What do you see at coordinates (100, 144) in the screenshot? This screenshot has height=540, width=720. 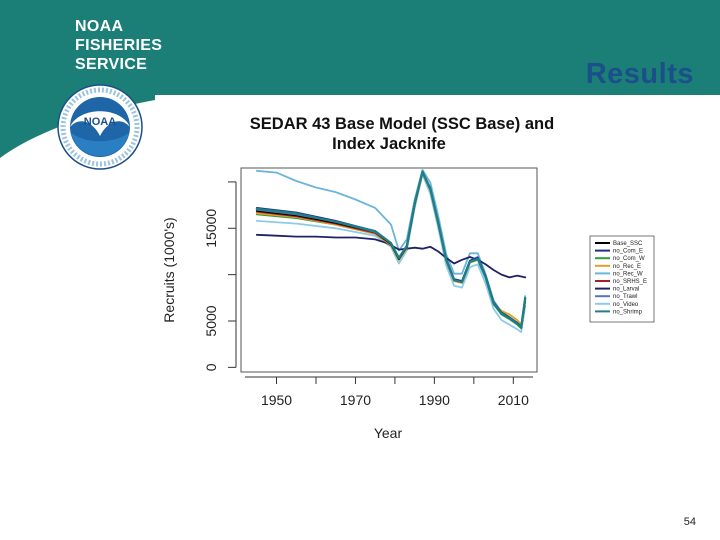 I see `logo-sea-shape` at bounding box center [100, 144].